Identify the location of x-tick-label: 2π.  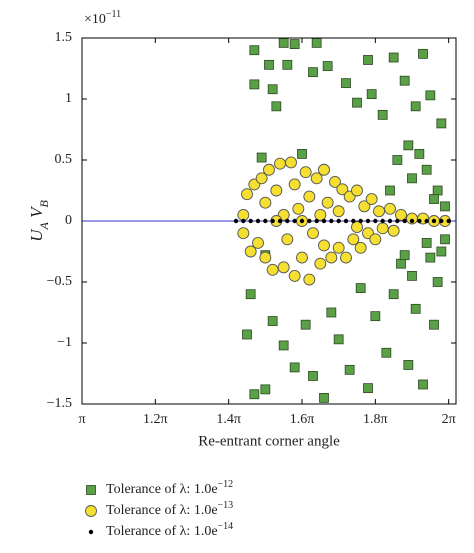
(449, 419).